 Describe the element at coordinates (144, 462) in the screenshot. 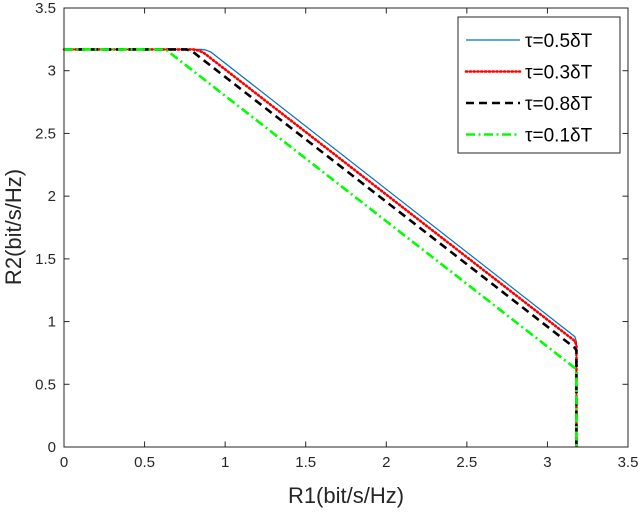

I see `x-tick-label: 0.5` at that location.